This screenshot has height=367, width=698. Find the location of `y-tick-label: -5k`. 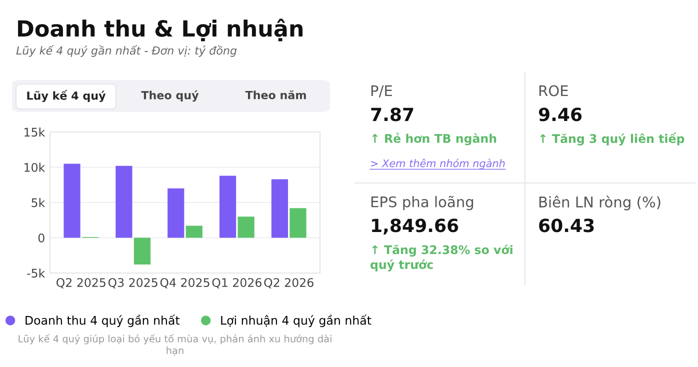

y-tick-label: -5k is located at coordinates (36, 273).